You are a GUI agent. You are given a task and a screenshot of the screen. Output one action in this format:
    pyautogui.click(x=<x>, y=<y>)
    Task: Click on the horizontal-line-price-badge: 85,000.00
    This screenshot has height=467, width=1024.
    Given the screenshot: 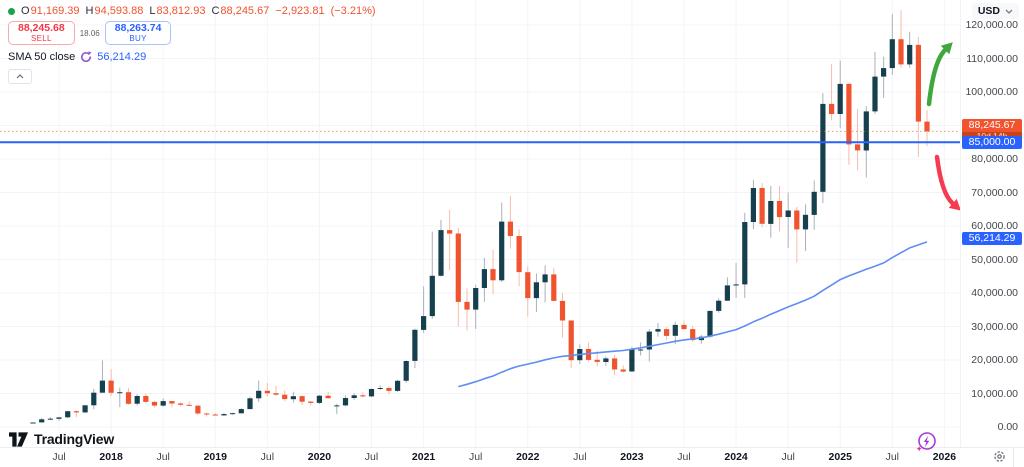 What is the action you would take?
    pyautogui.click(x=992, y=142)
    